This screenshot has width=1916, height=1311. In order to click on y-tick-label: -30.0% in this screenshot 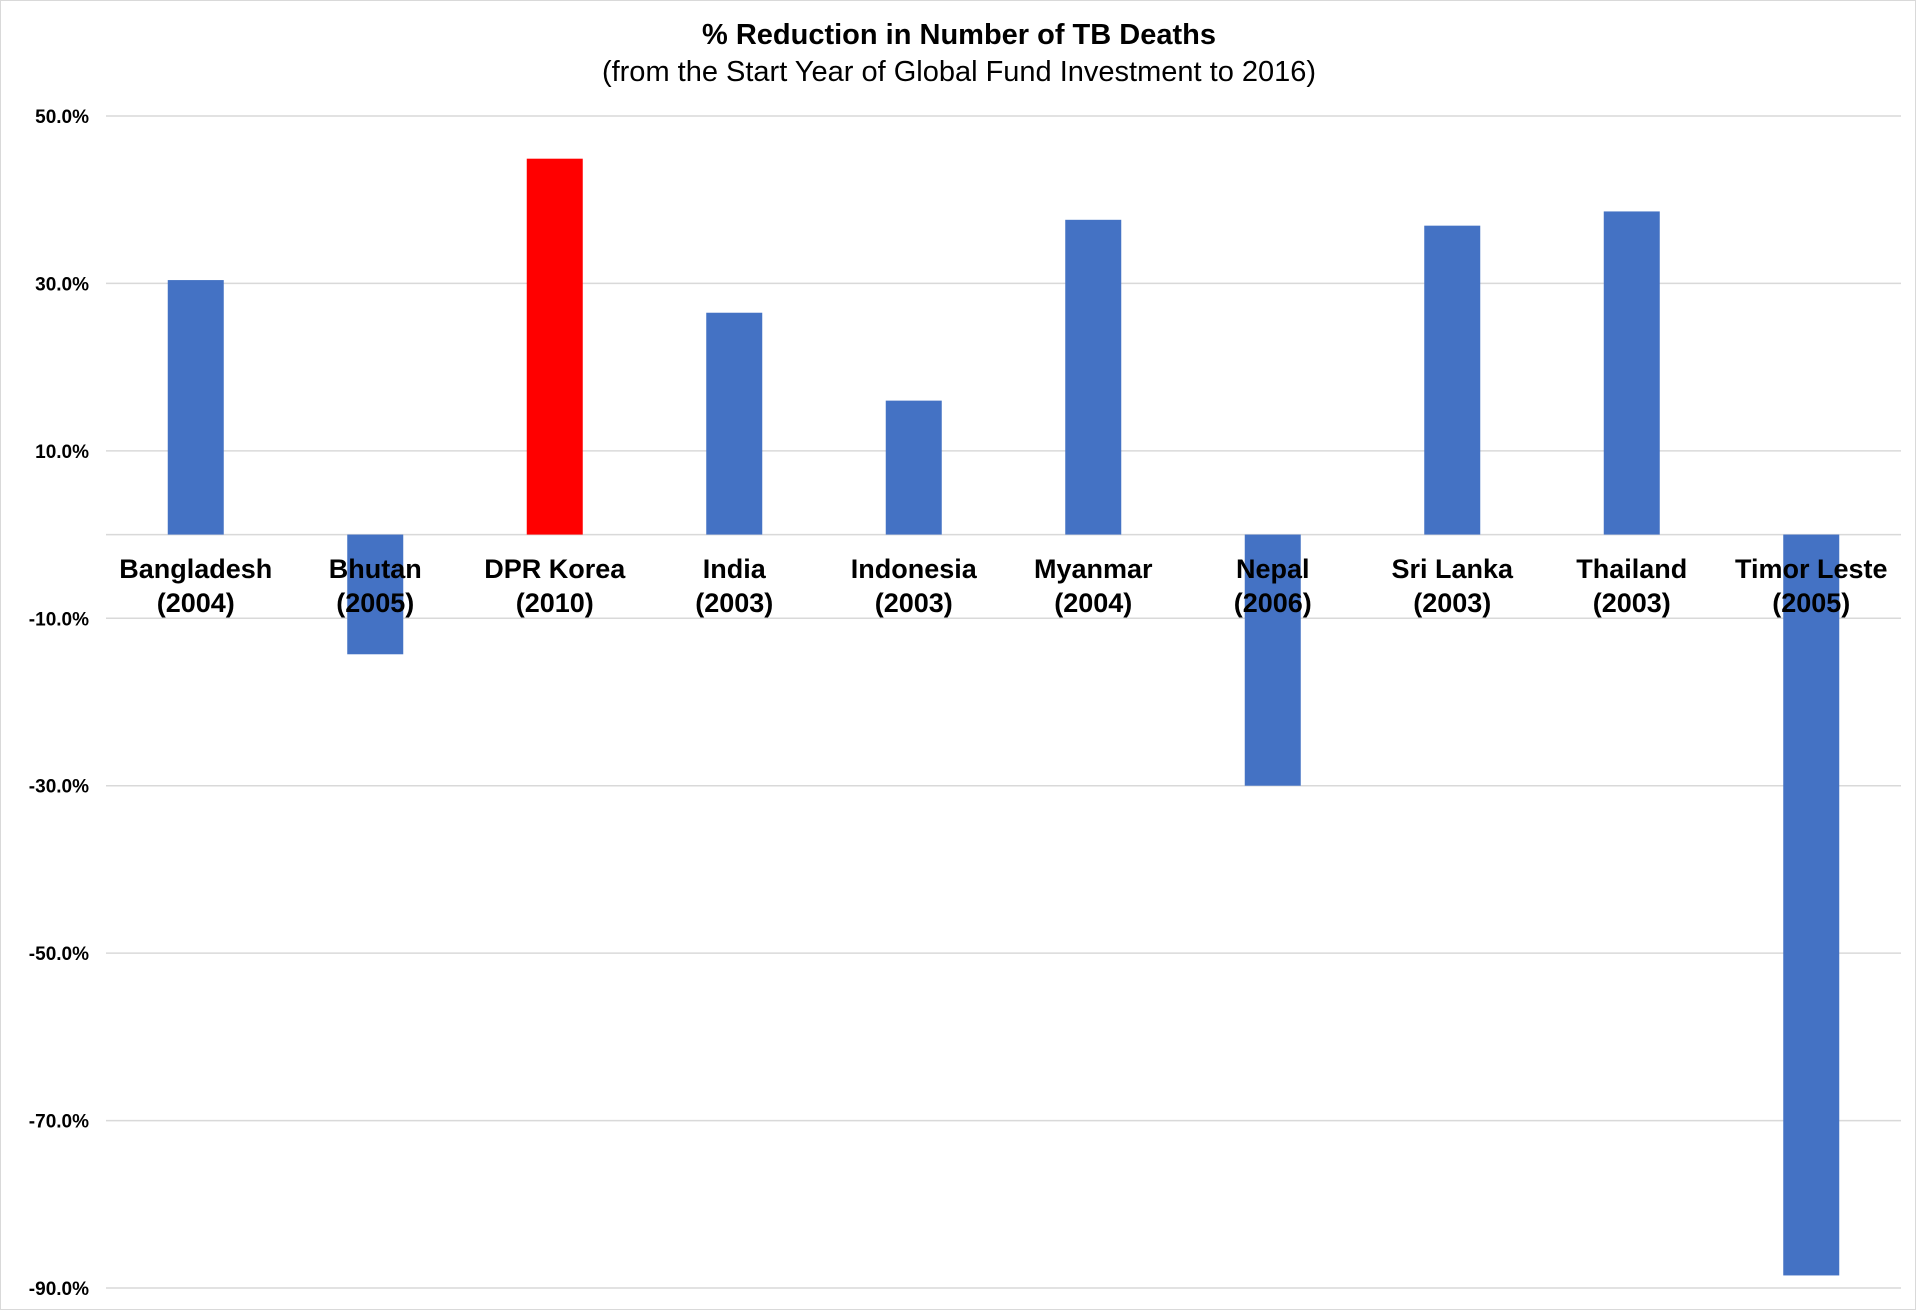, I will do `click(59, 787)`.